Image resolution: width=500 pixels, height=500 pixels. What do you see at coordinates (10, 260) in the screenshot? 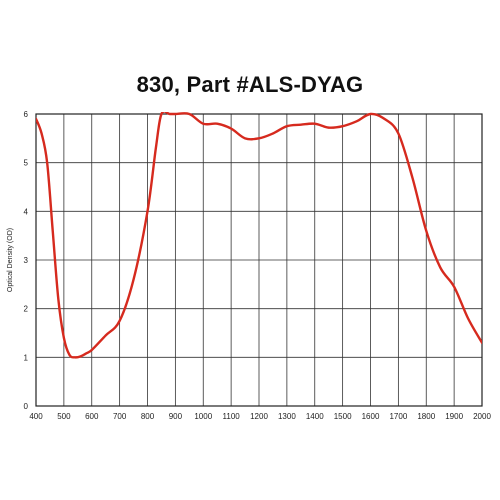
I see `y-axis-title: Optical Density (OD)` at bounding box center [10, 260].